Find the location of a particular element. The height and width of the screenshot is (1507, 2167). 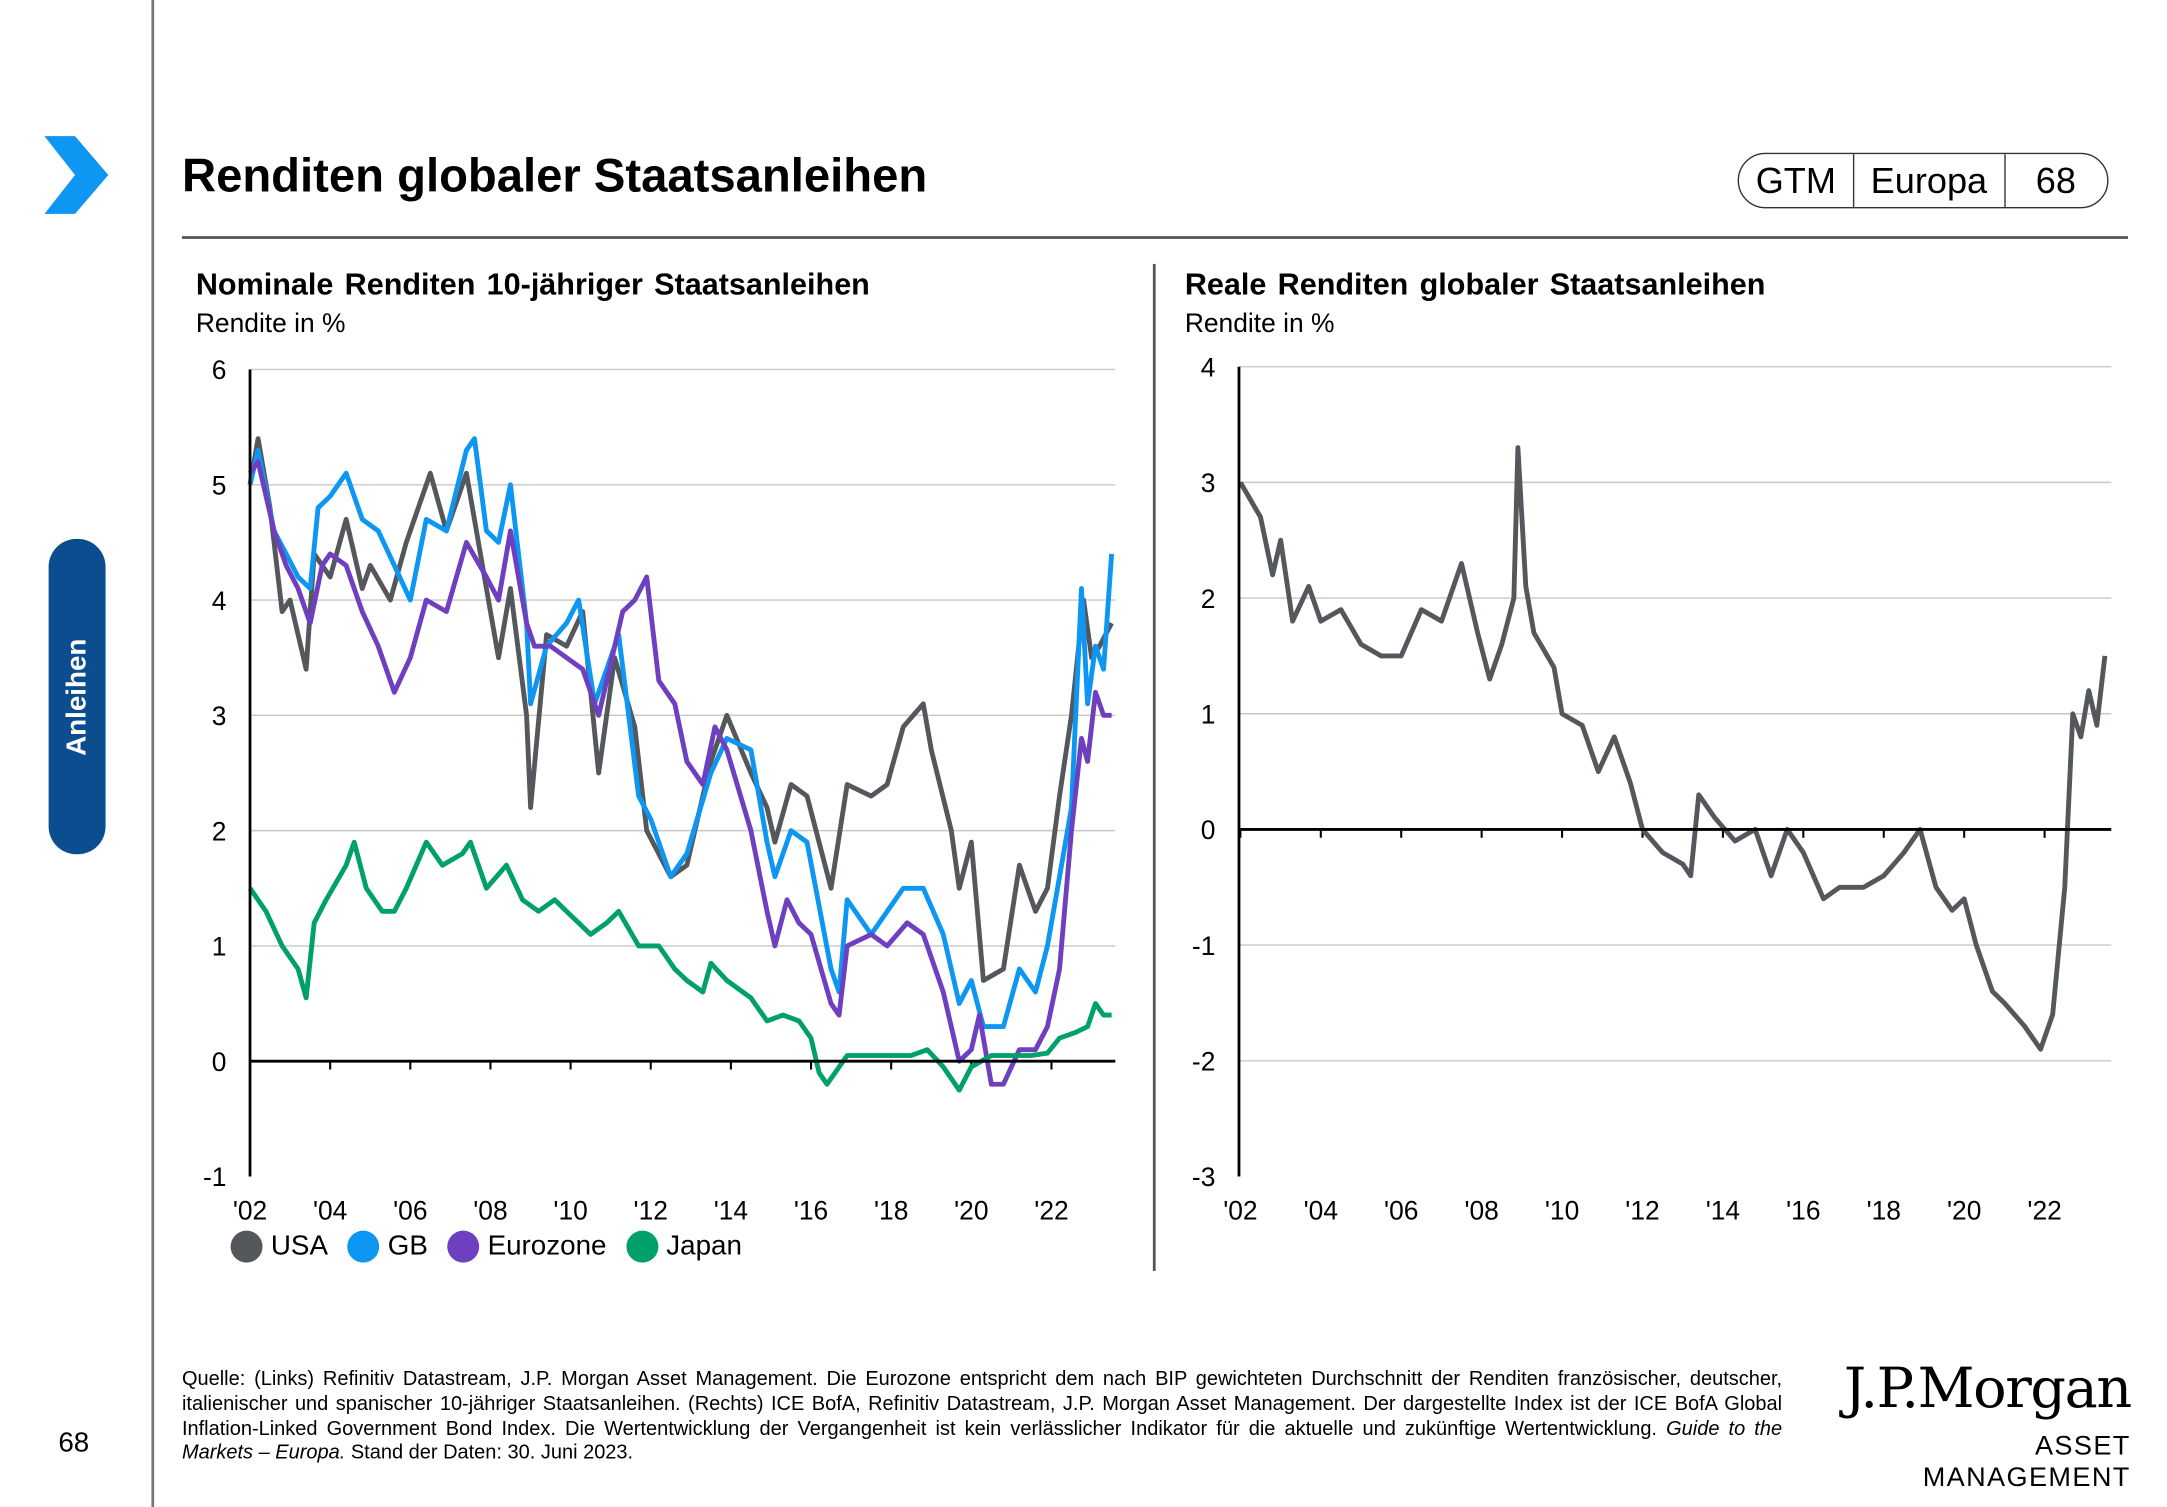

left-chart-subtitle: Rendite in % is located at coordinates (270, 324).